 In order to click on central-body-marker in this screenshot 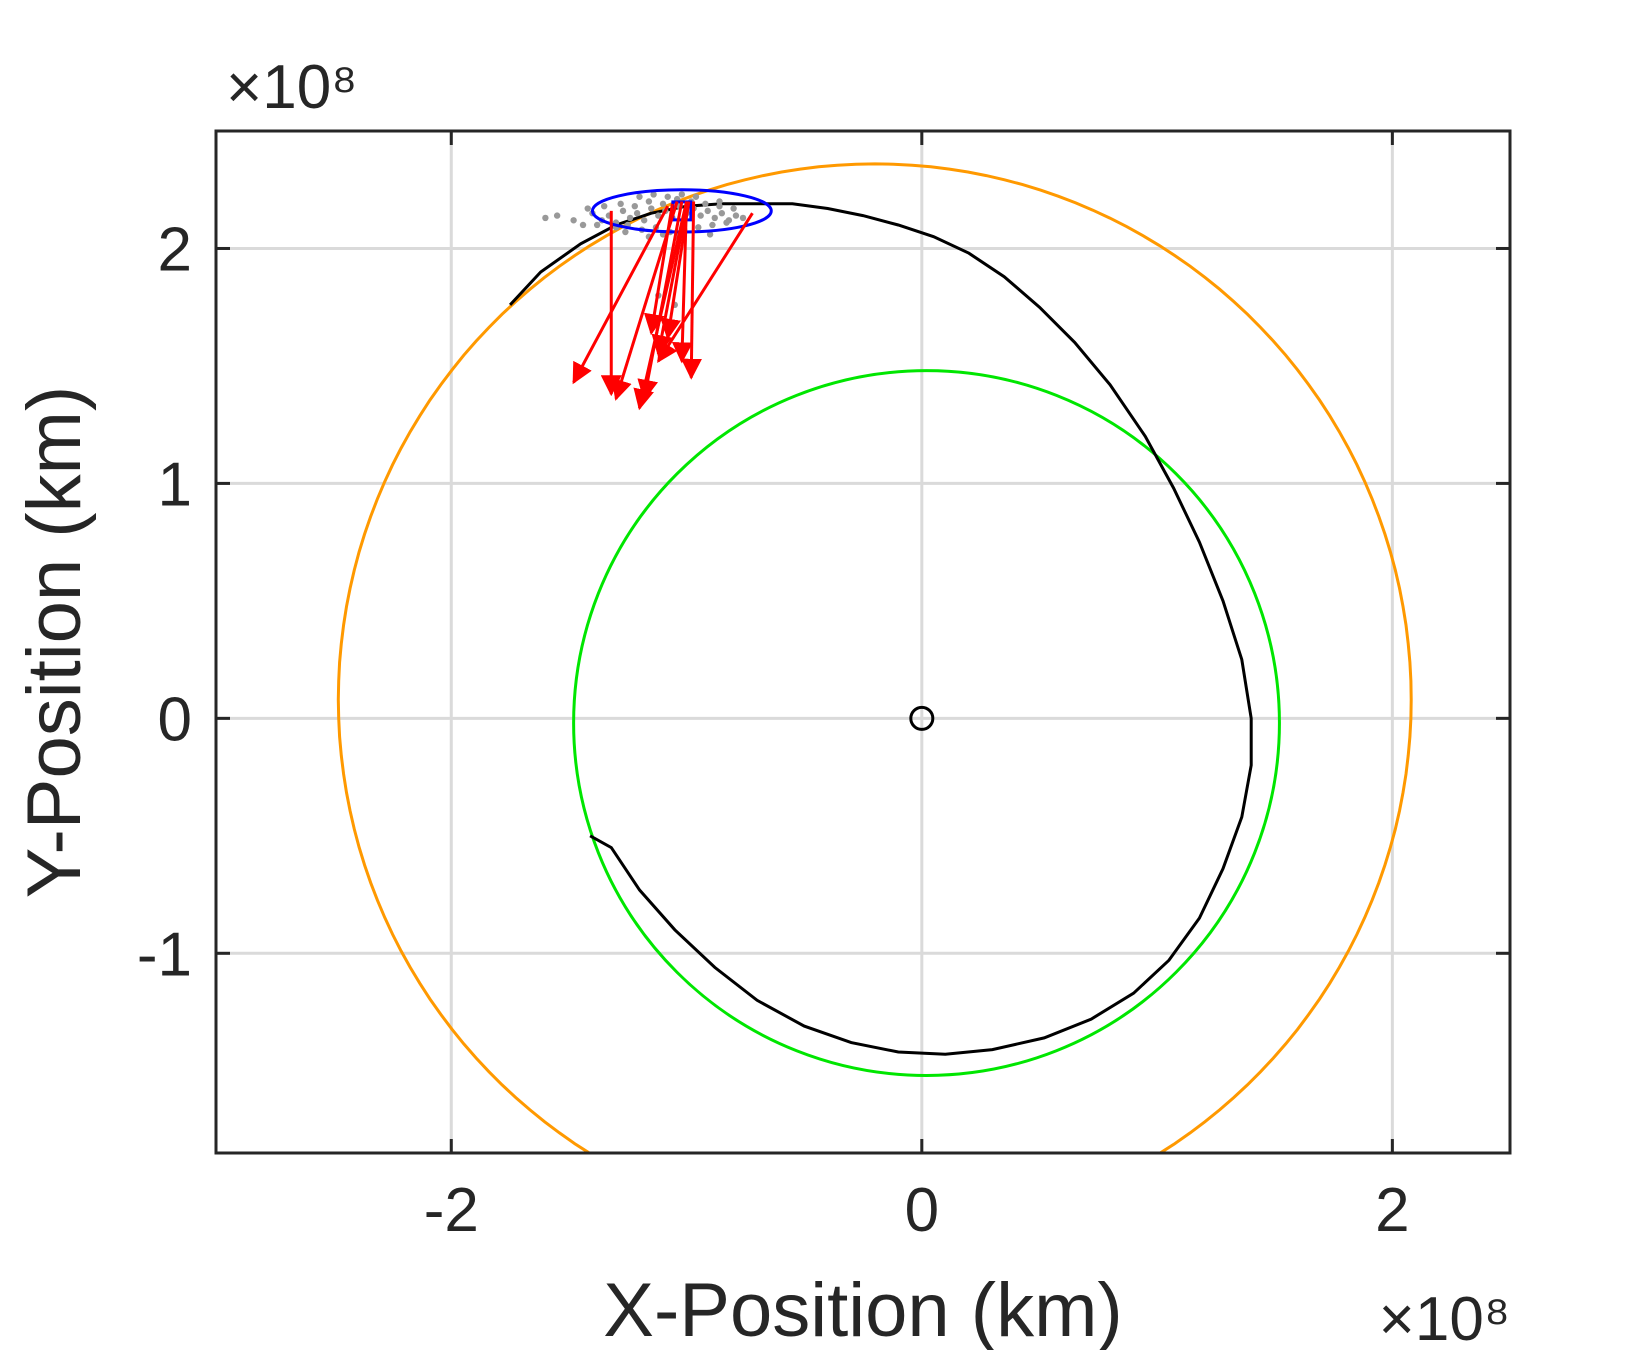, I will do `click(922, 718)`.